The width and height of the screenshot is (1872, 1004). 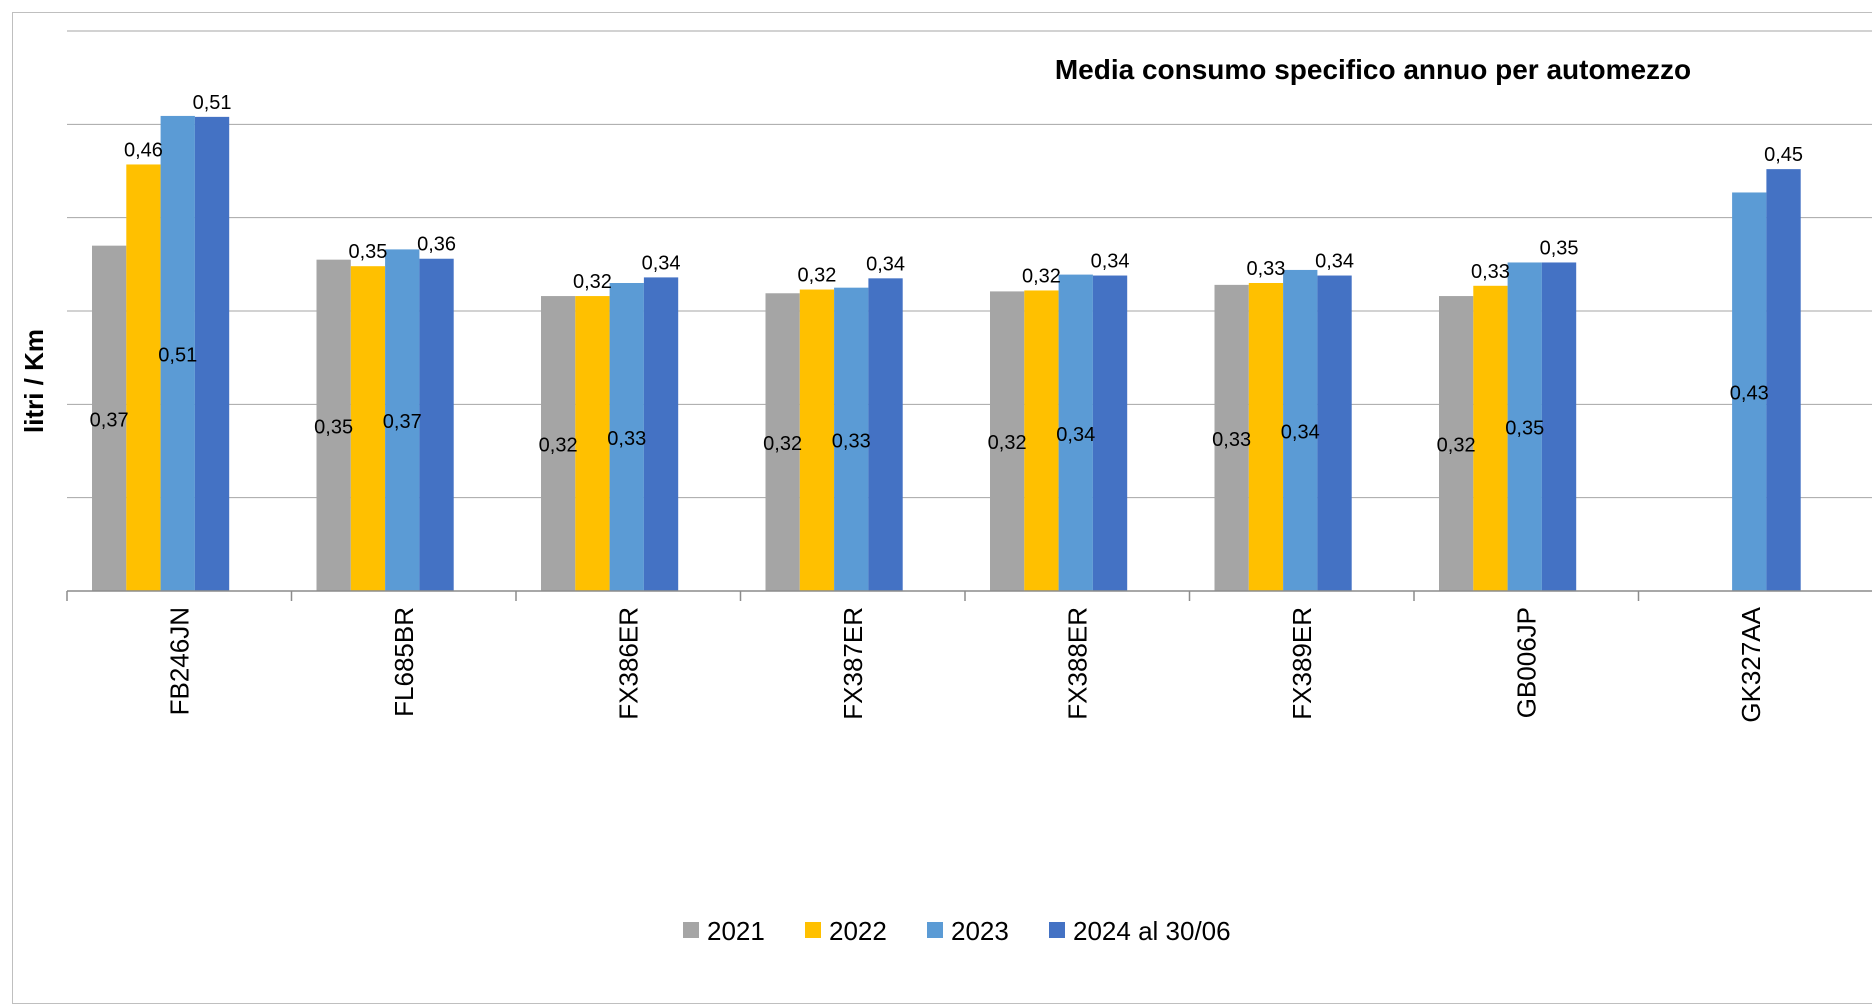 I want to click on x-tick-label: FX387ER, so click(x=853, y=663).